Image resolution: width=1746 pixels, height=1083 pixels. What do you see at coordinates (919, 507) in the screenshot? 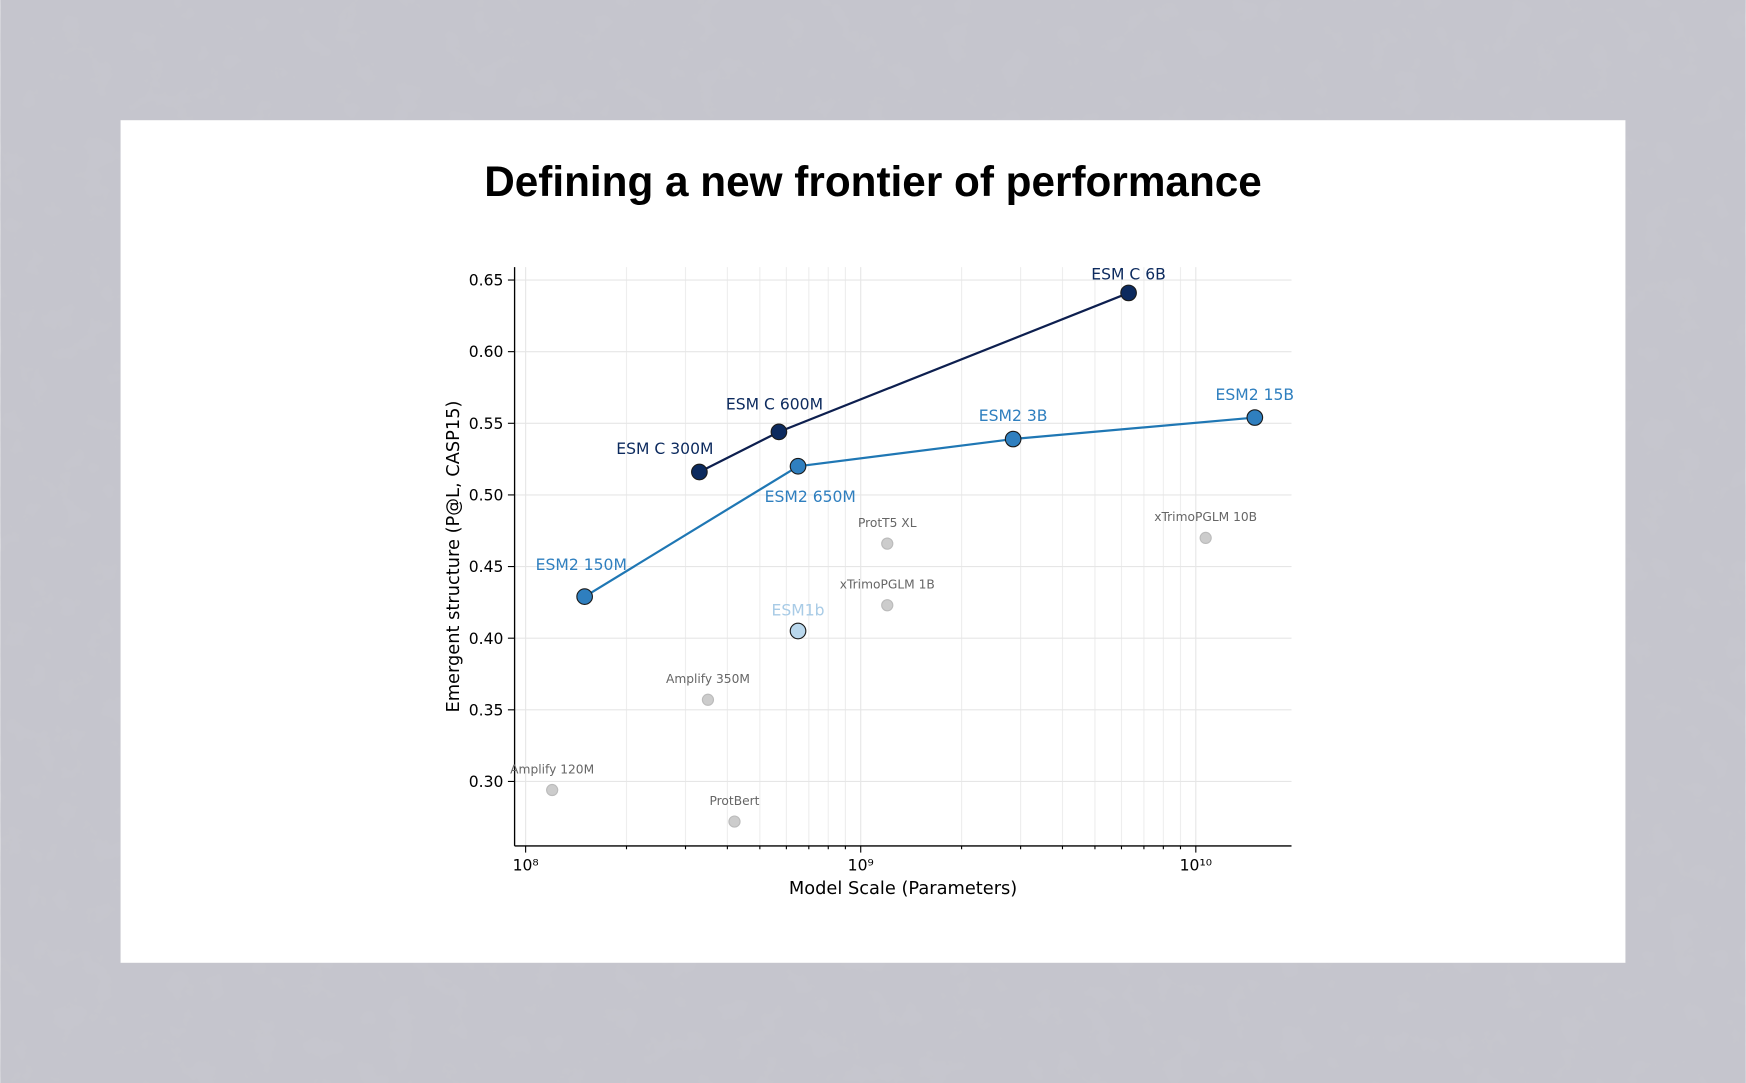
I see `series-line` at bounding box center [919, 507].